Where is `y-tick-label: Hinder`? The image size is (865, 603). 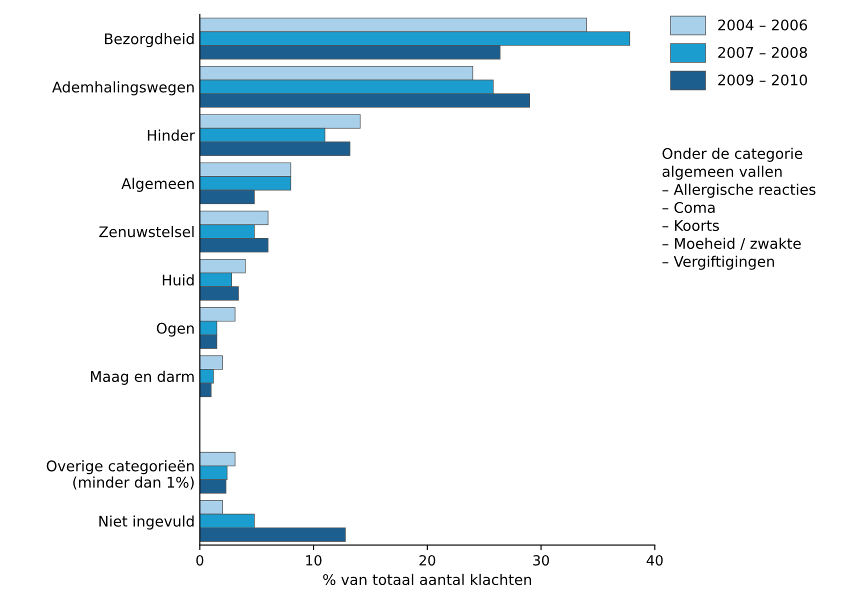
y-tick-label: Hinder is located at coordinates (171, 135).